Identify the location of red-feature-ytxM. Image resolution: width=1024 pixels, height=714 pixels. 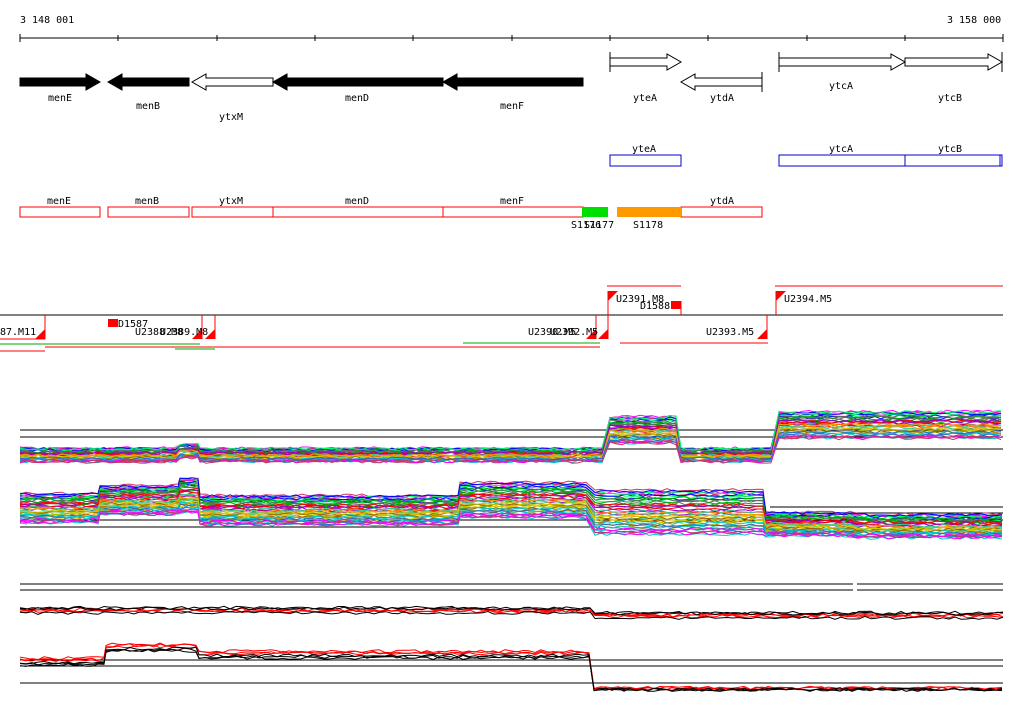
(232, 212).